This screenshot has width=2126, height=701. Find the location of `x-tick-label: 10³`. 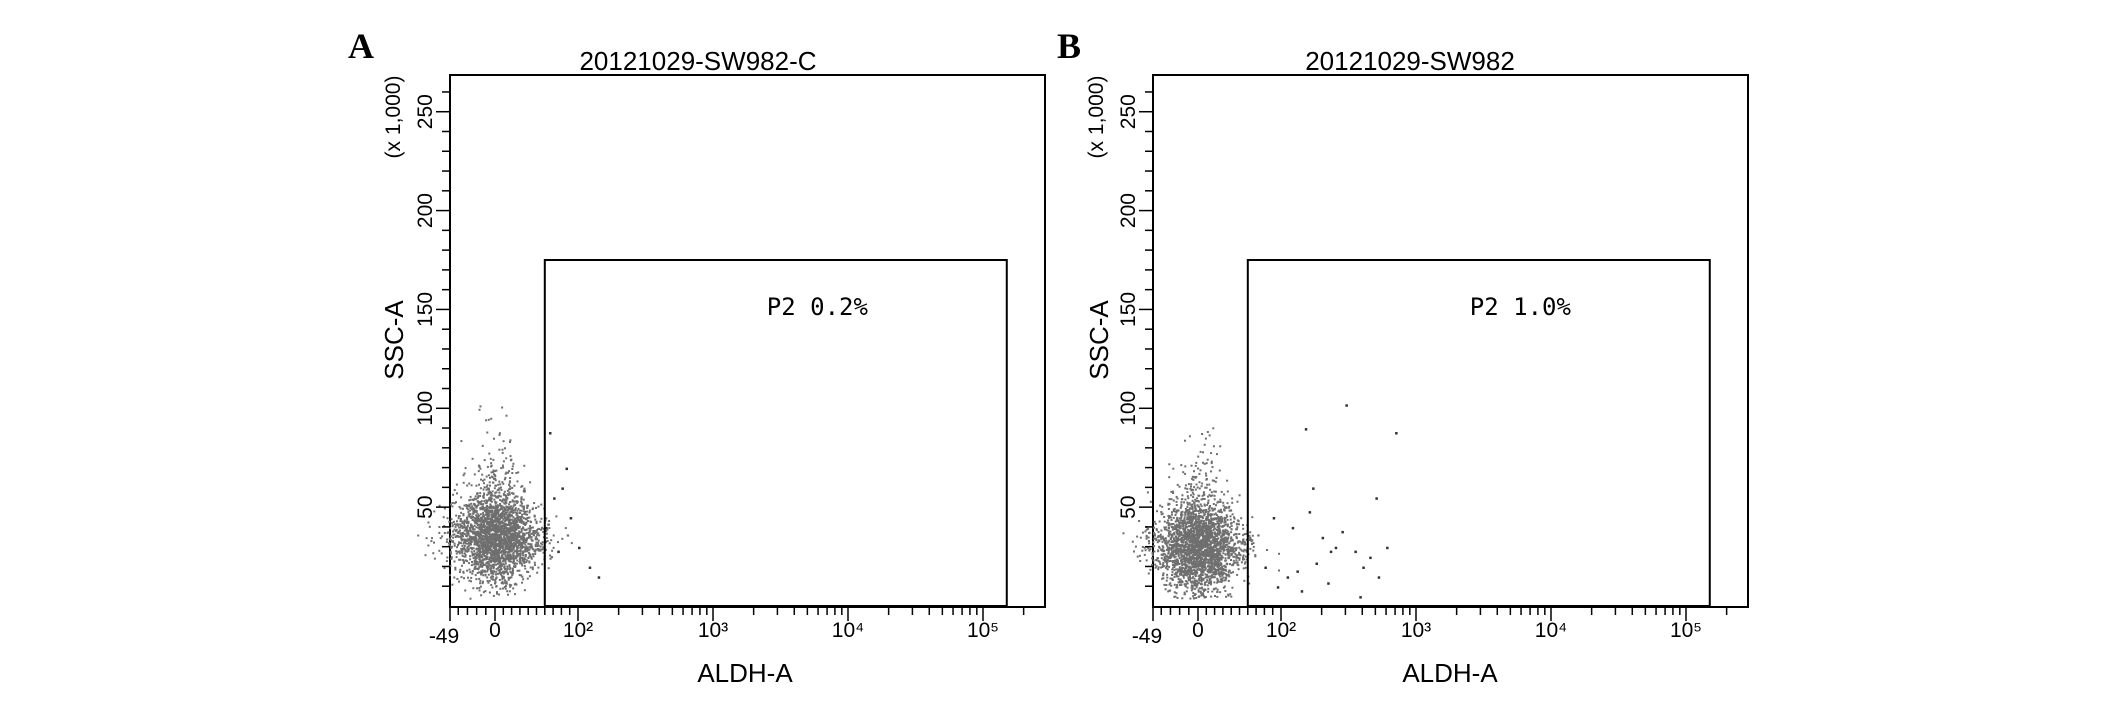

x-tick-label: 10³ is located at coordinates (713, 630).